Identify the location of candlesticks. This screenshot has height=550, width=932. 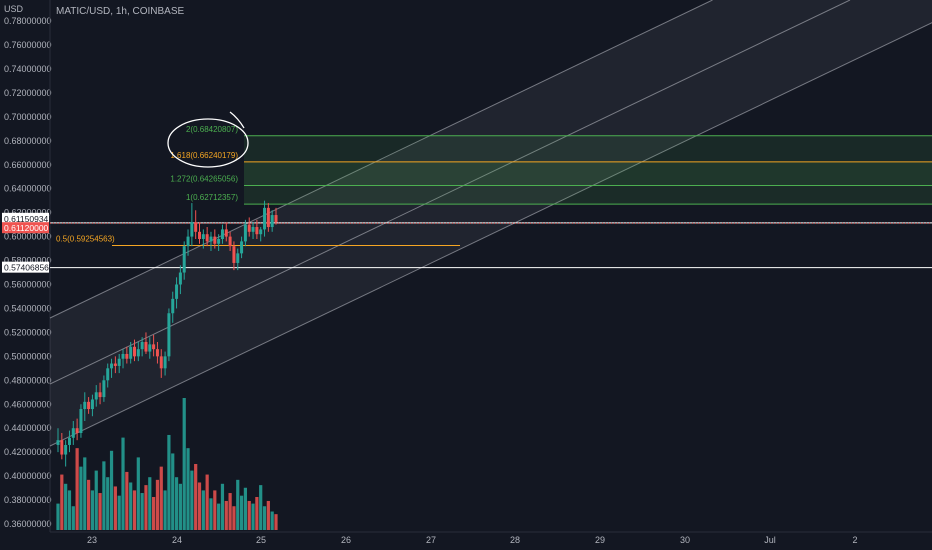
(167, 333).